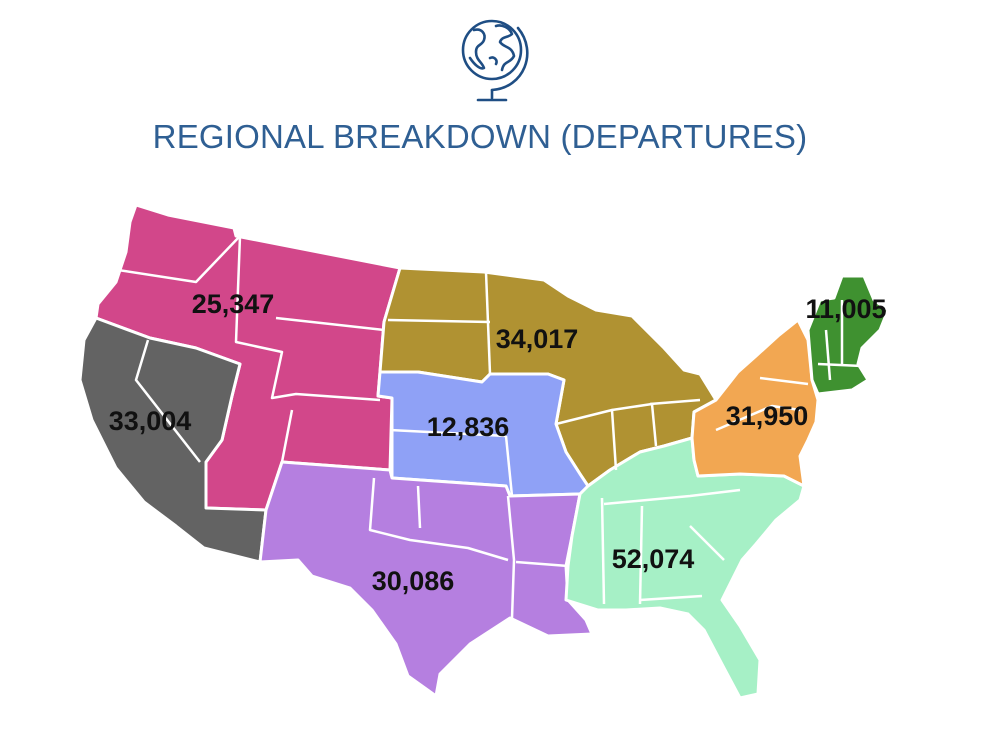  What do you see at coordinates (468, 427) in the screenshot?
I see `value-central: 12,836` at bounding box center [468, 427].